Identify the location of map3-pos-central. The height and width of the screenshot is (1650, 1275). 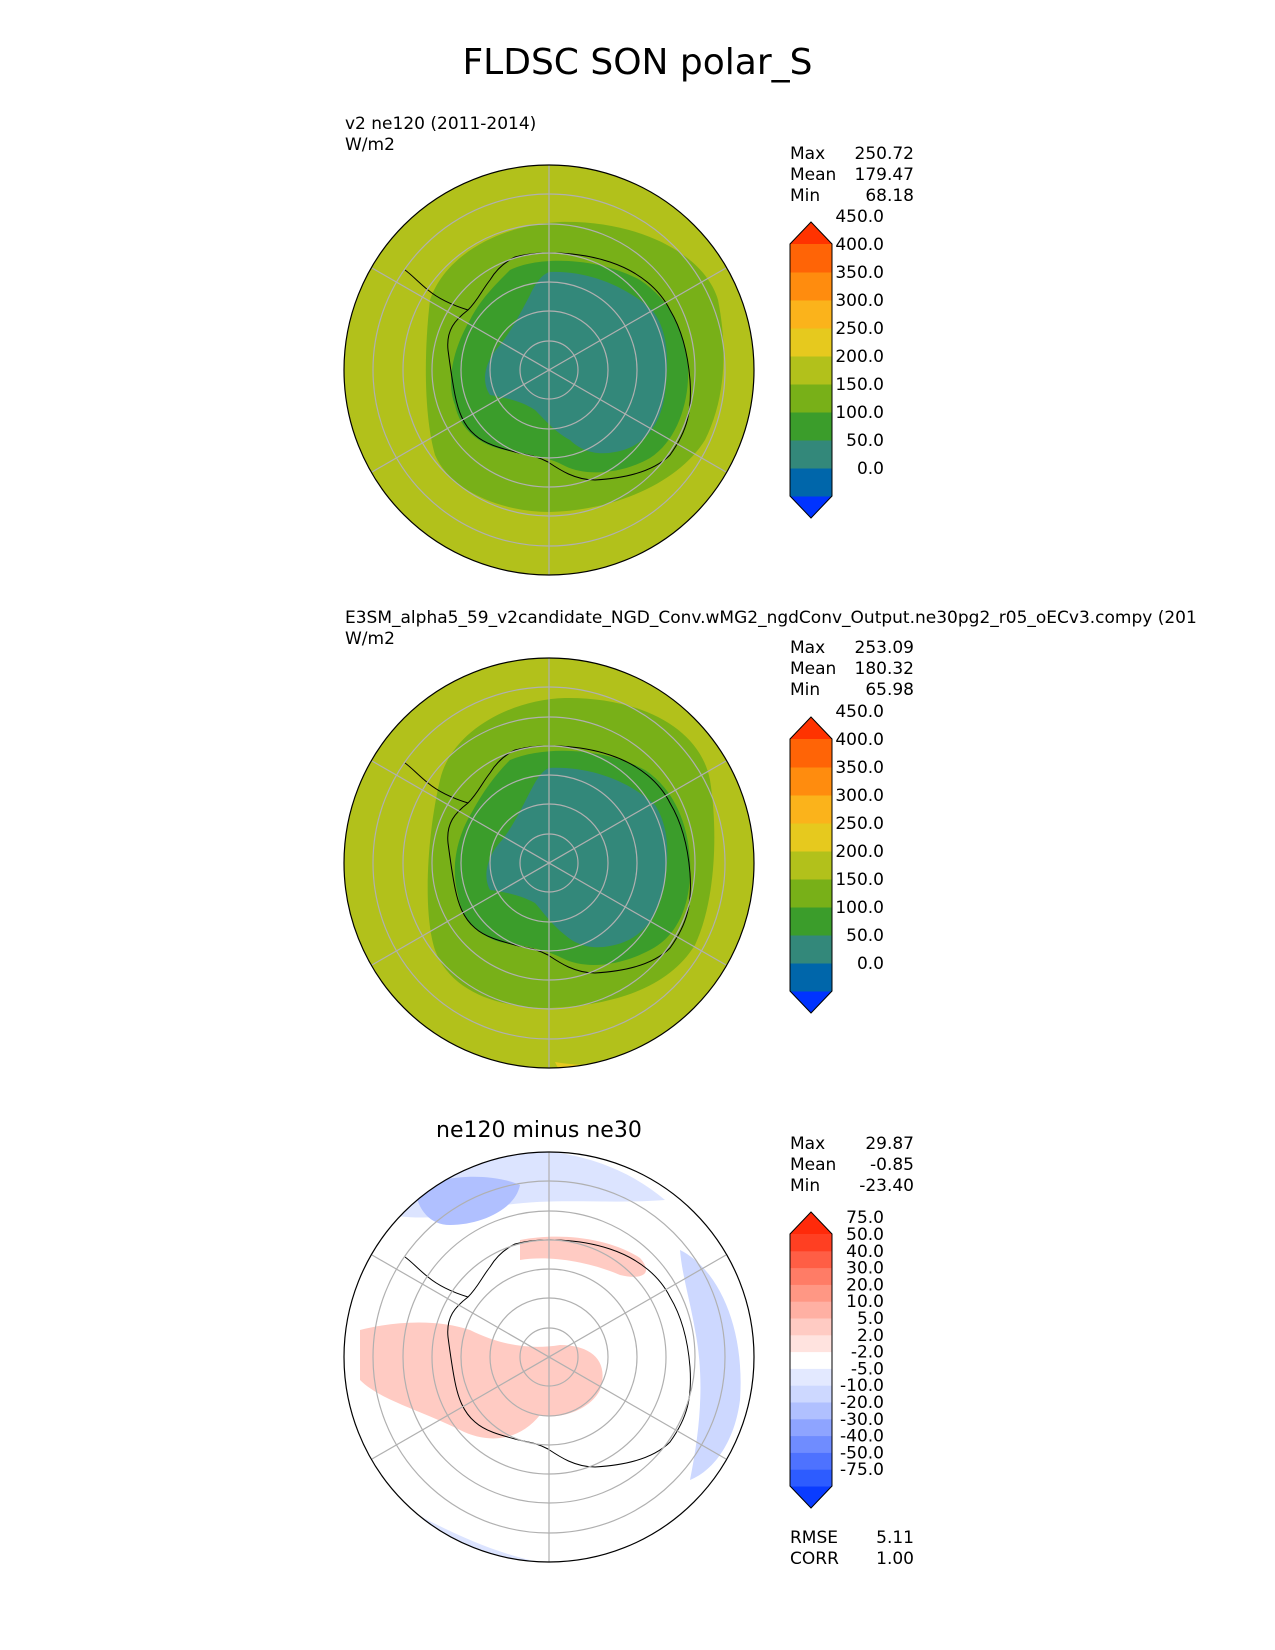
(481, 1380).